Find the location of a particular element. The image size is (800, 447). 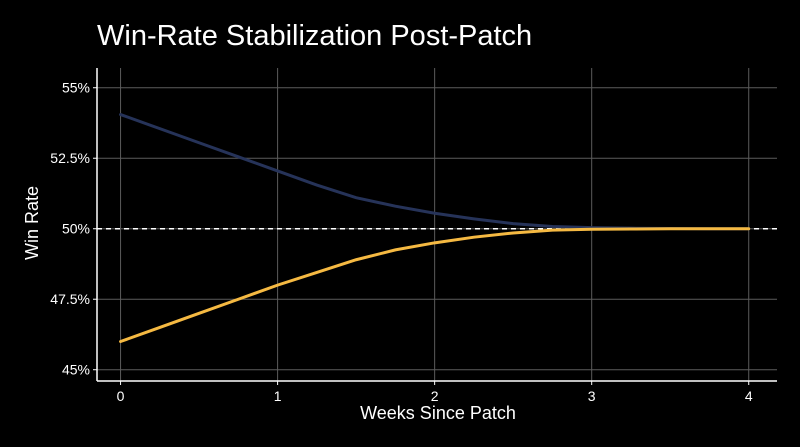

x-tick-label-0: 0 is located at coordinates (121, 396).